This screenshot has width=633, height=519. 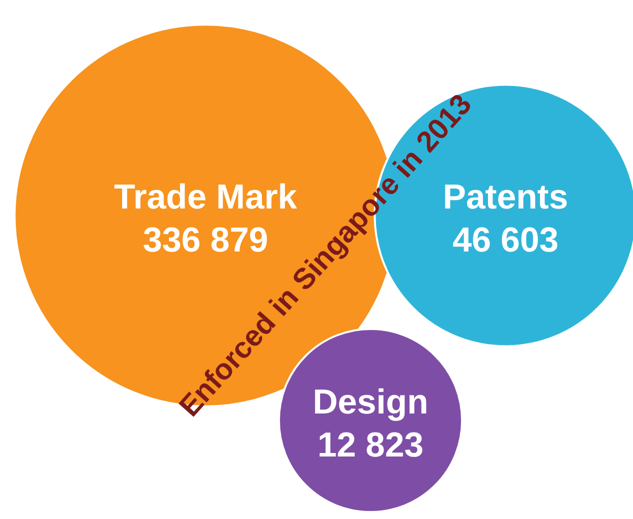 I want to click on category-label: Design, so click(x=370, y=403).